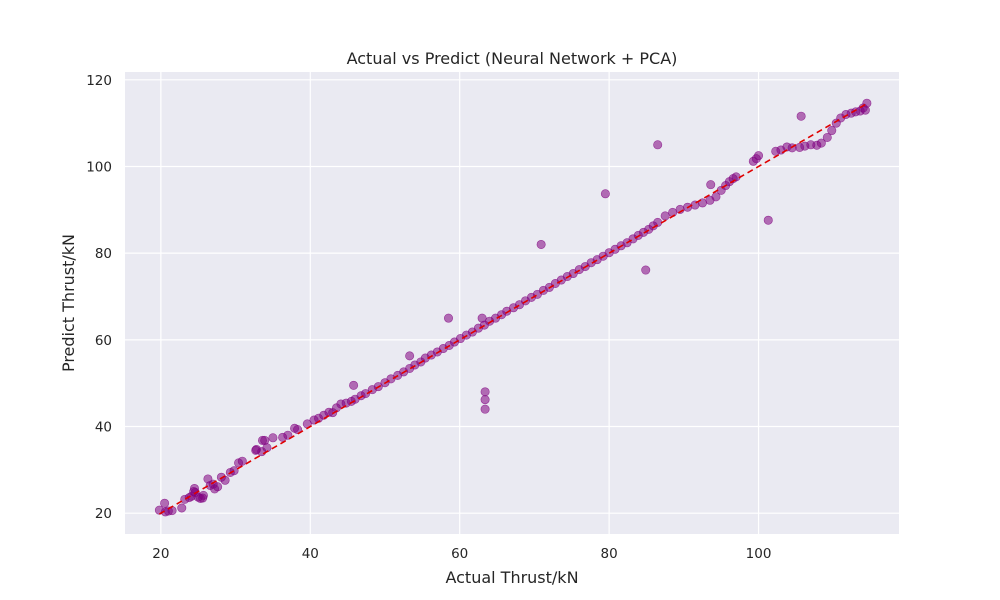 This screenshot has width=1000, height=600. Describe the element at coordinates (68, 303) in the screenshot. I see `y-axis-label: Predict Thrust/kN` at that location.